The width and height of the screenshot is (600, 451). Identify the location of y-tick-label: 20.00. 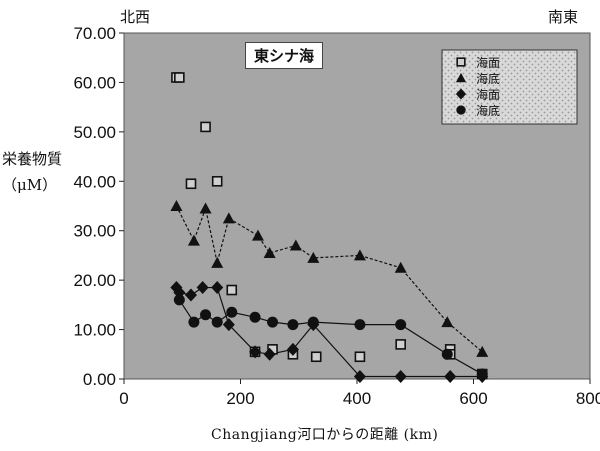
(94, 280).